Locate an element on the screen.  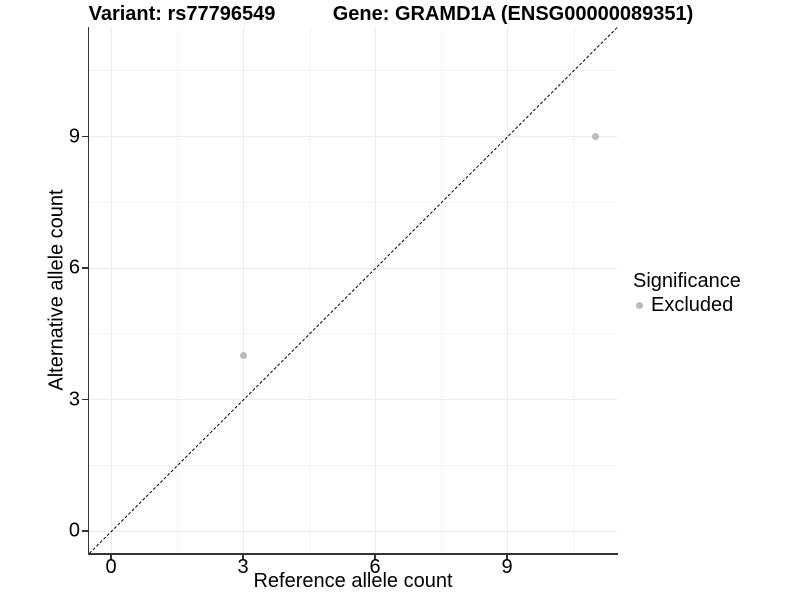
legend-point-icon is located at coordinates (639, 305).